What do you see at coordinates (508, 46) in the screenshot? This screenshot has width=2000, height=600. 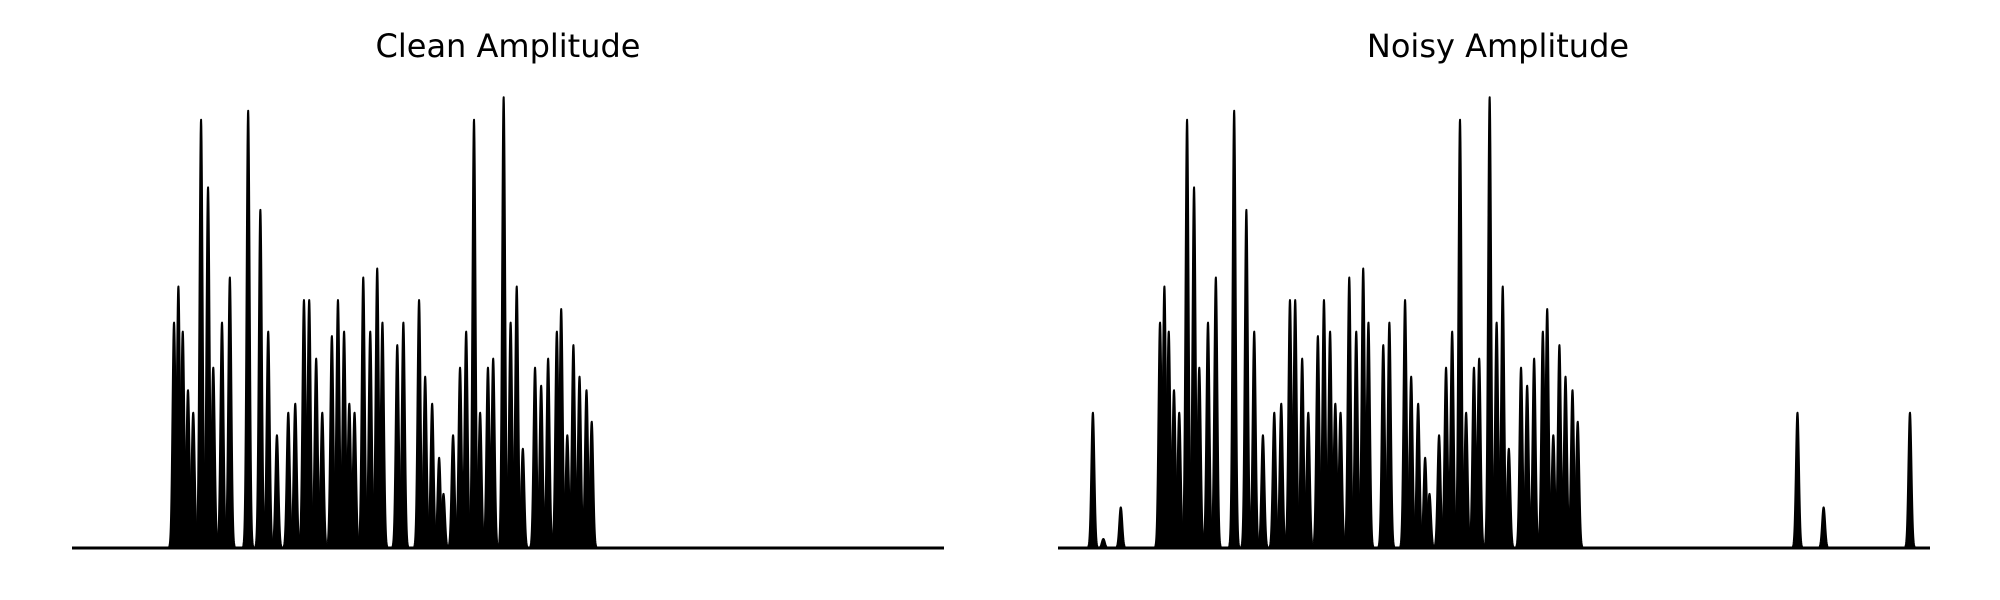 I see `clean-amplitude-title: Clean Amplitude` at bounding box center [508, 46].